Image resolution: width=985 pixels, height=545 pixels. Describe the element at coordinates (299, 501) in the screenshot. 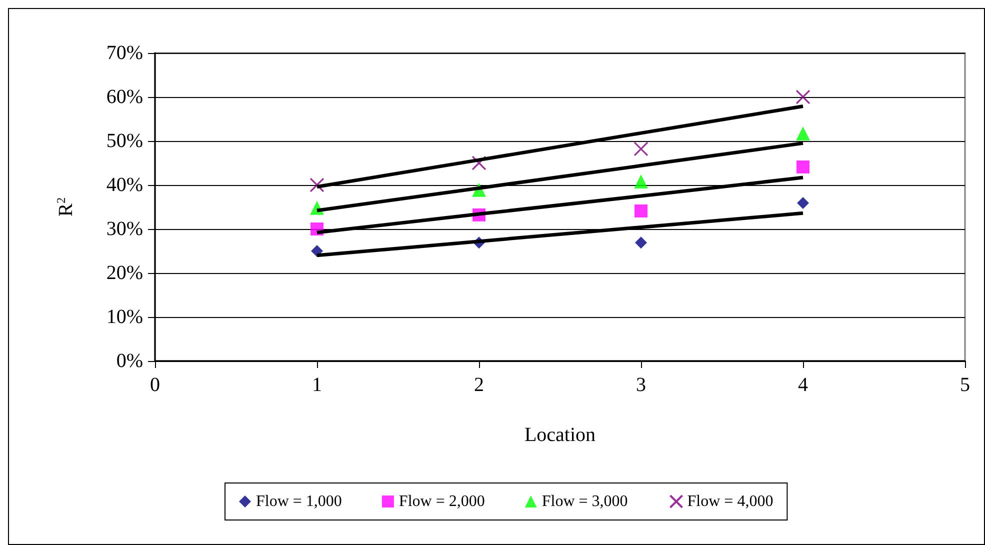

I see `legend-label: Flow = 1,000` at that location.